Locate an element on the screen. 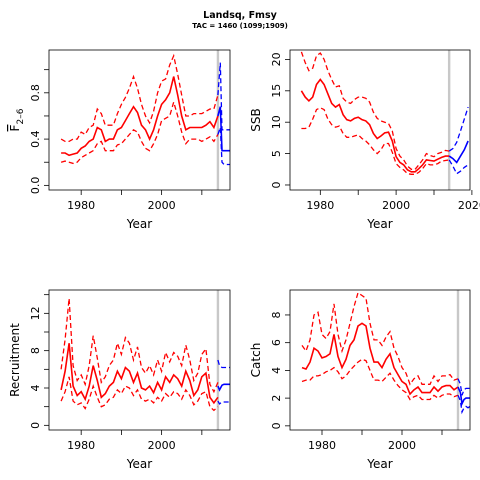 The height and width of the screenshot is (480, 480). catch-y-tick-label: 2 is located at coordinates (276, 398).